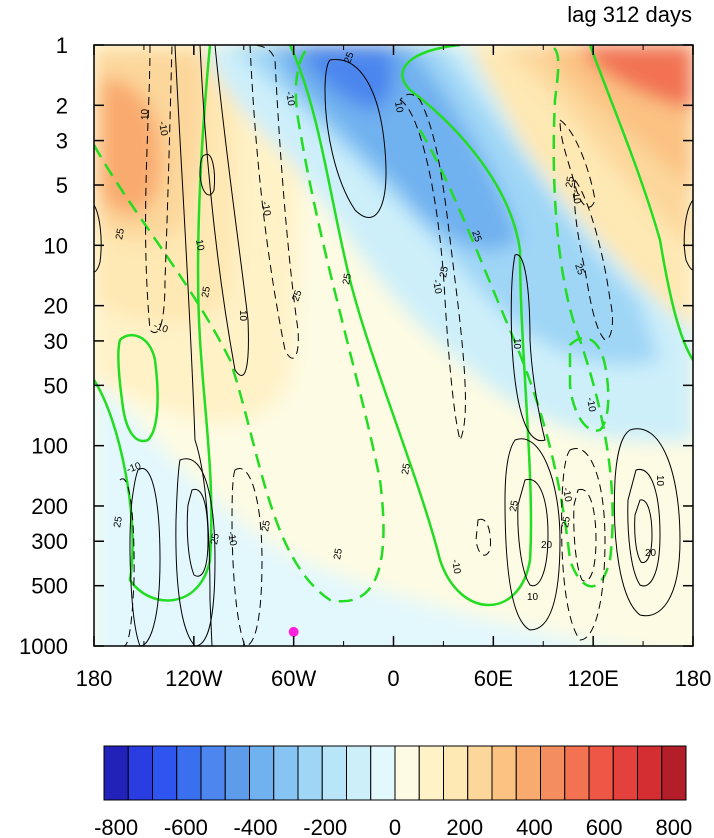 This screenshot has height=838, width=714. Describe the element at coordinates (62, 141) in the screenshot. I see `y-tick-label: 3` at that location.